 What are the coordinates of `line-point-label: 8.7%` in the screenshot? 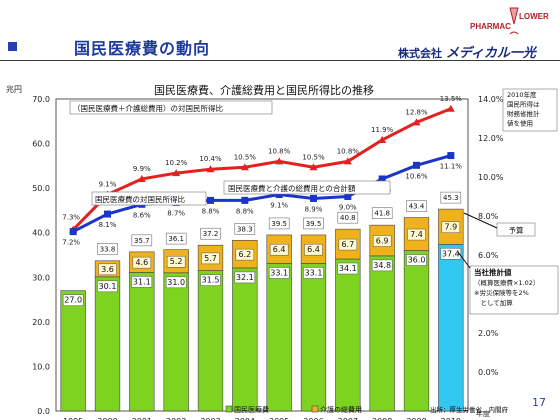 It's located at (176, 213).